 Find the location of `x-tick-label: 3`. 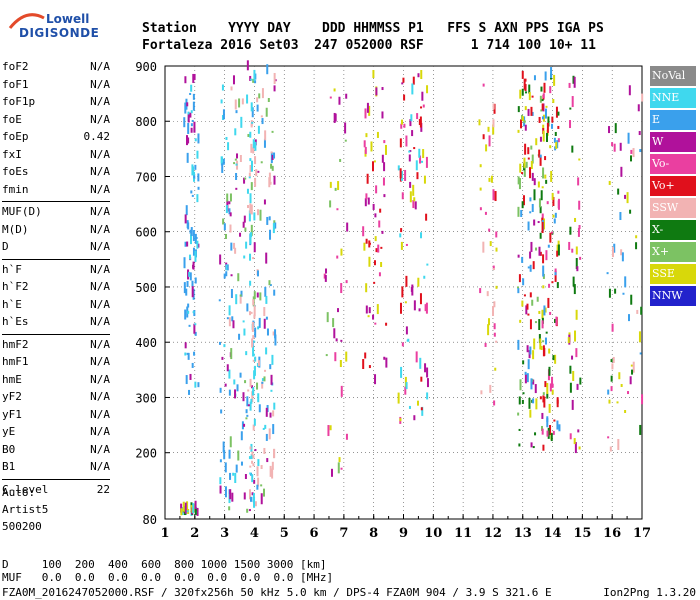

x-tick-label: 3 is located at coordinates (224, 533).